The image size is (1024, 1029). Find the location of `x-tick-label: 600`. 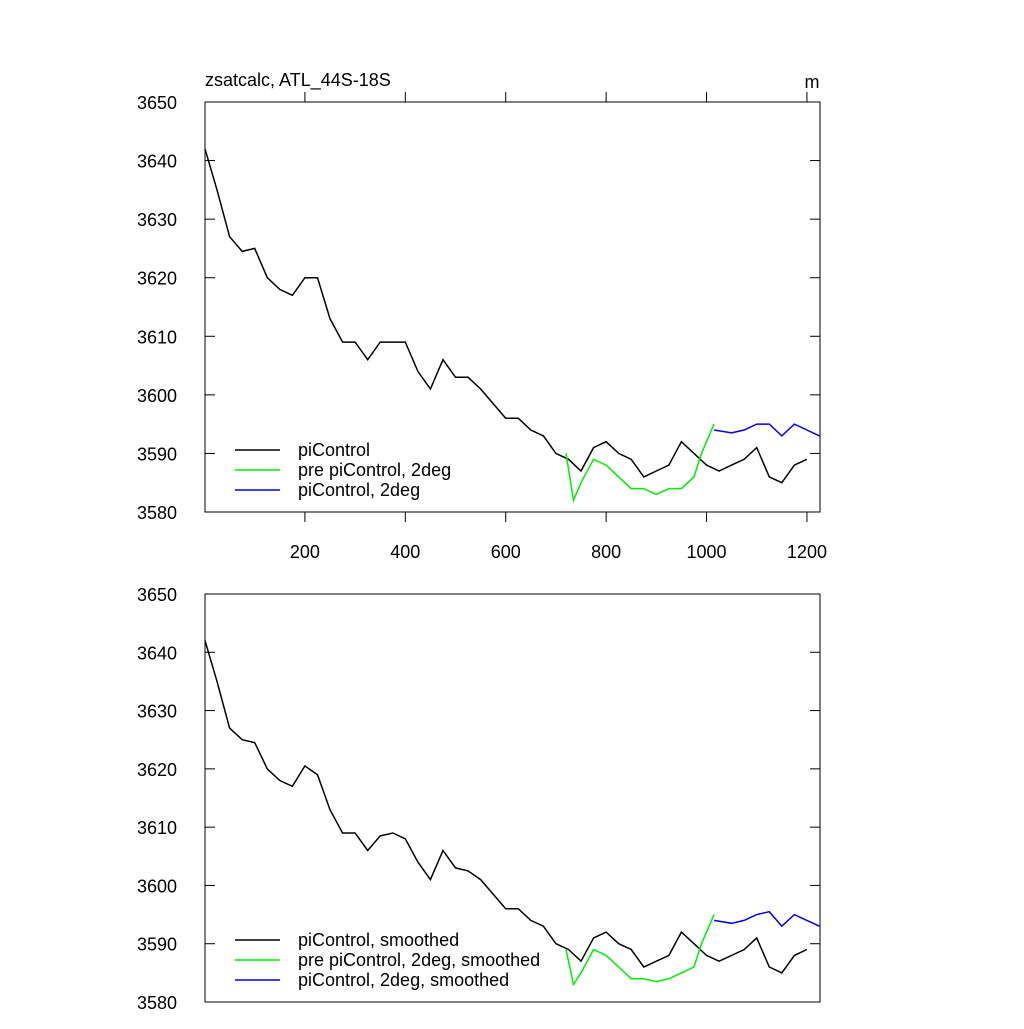

x-tick-label: 600 is located at coordinates (506, 552).